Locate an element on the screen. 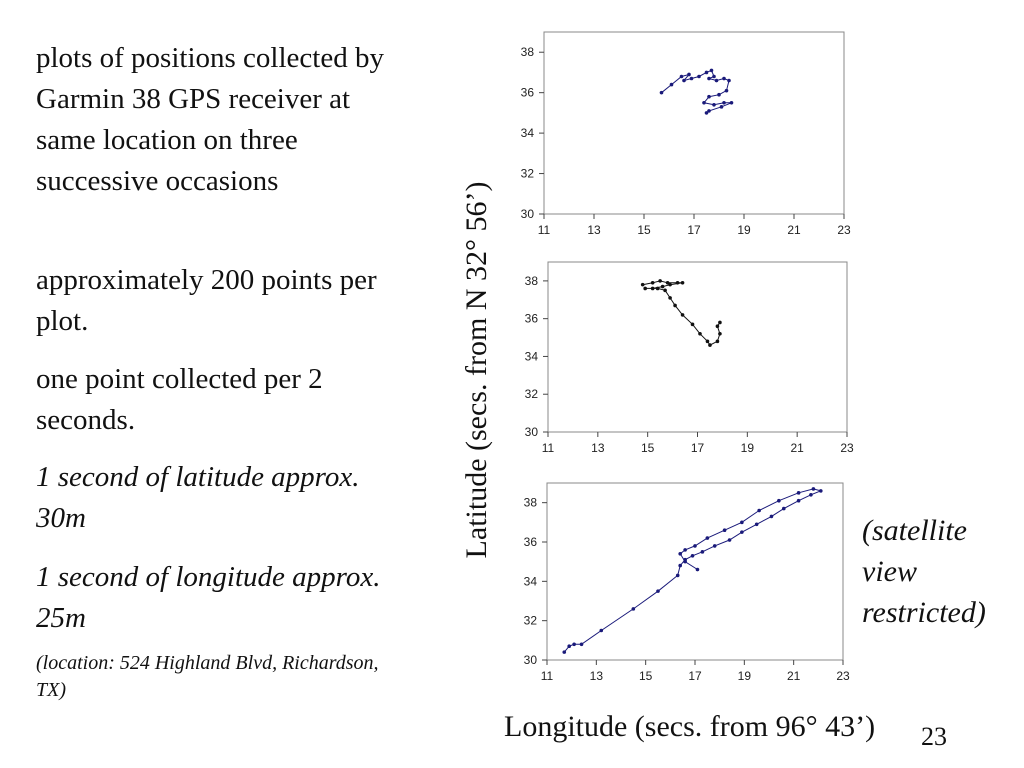  bullet-collection-rate: one point collected per 2 seconds. is located at coordinates (179, 399).